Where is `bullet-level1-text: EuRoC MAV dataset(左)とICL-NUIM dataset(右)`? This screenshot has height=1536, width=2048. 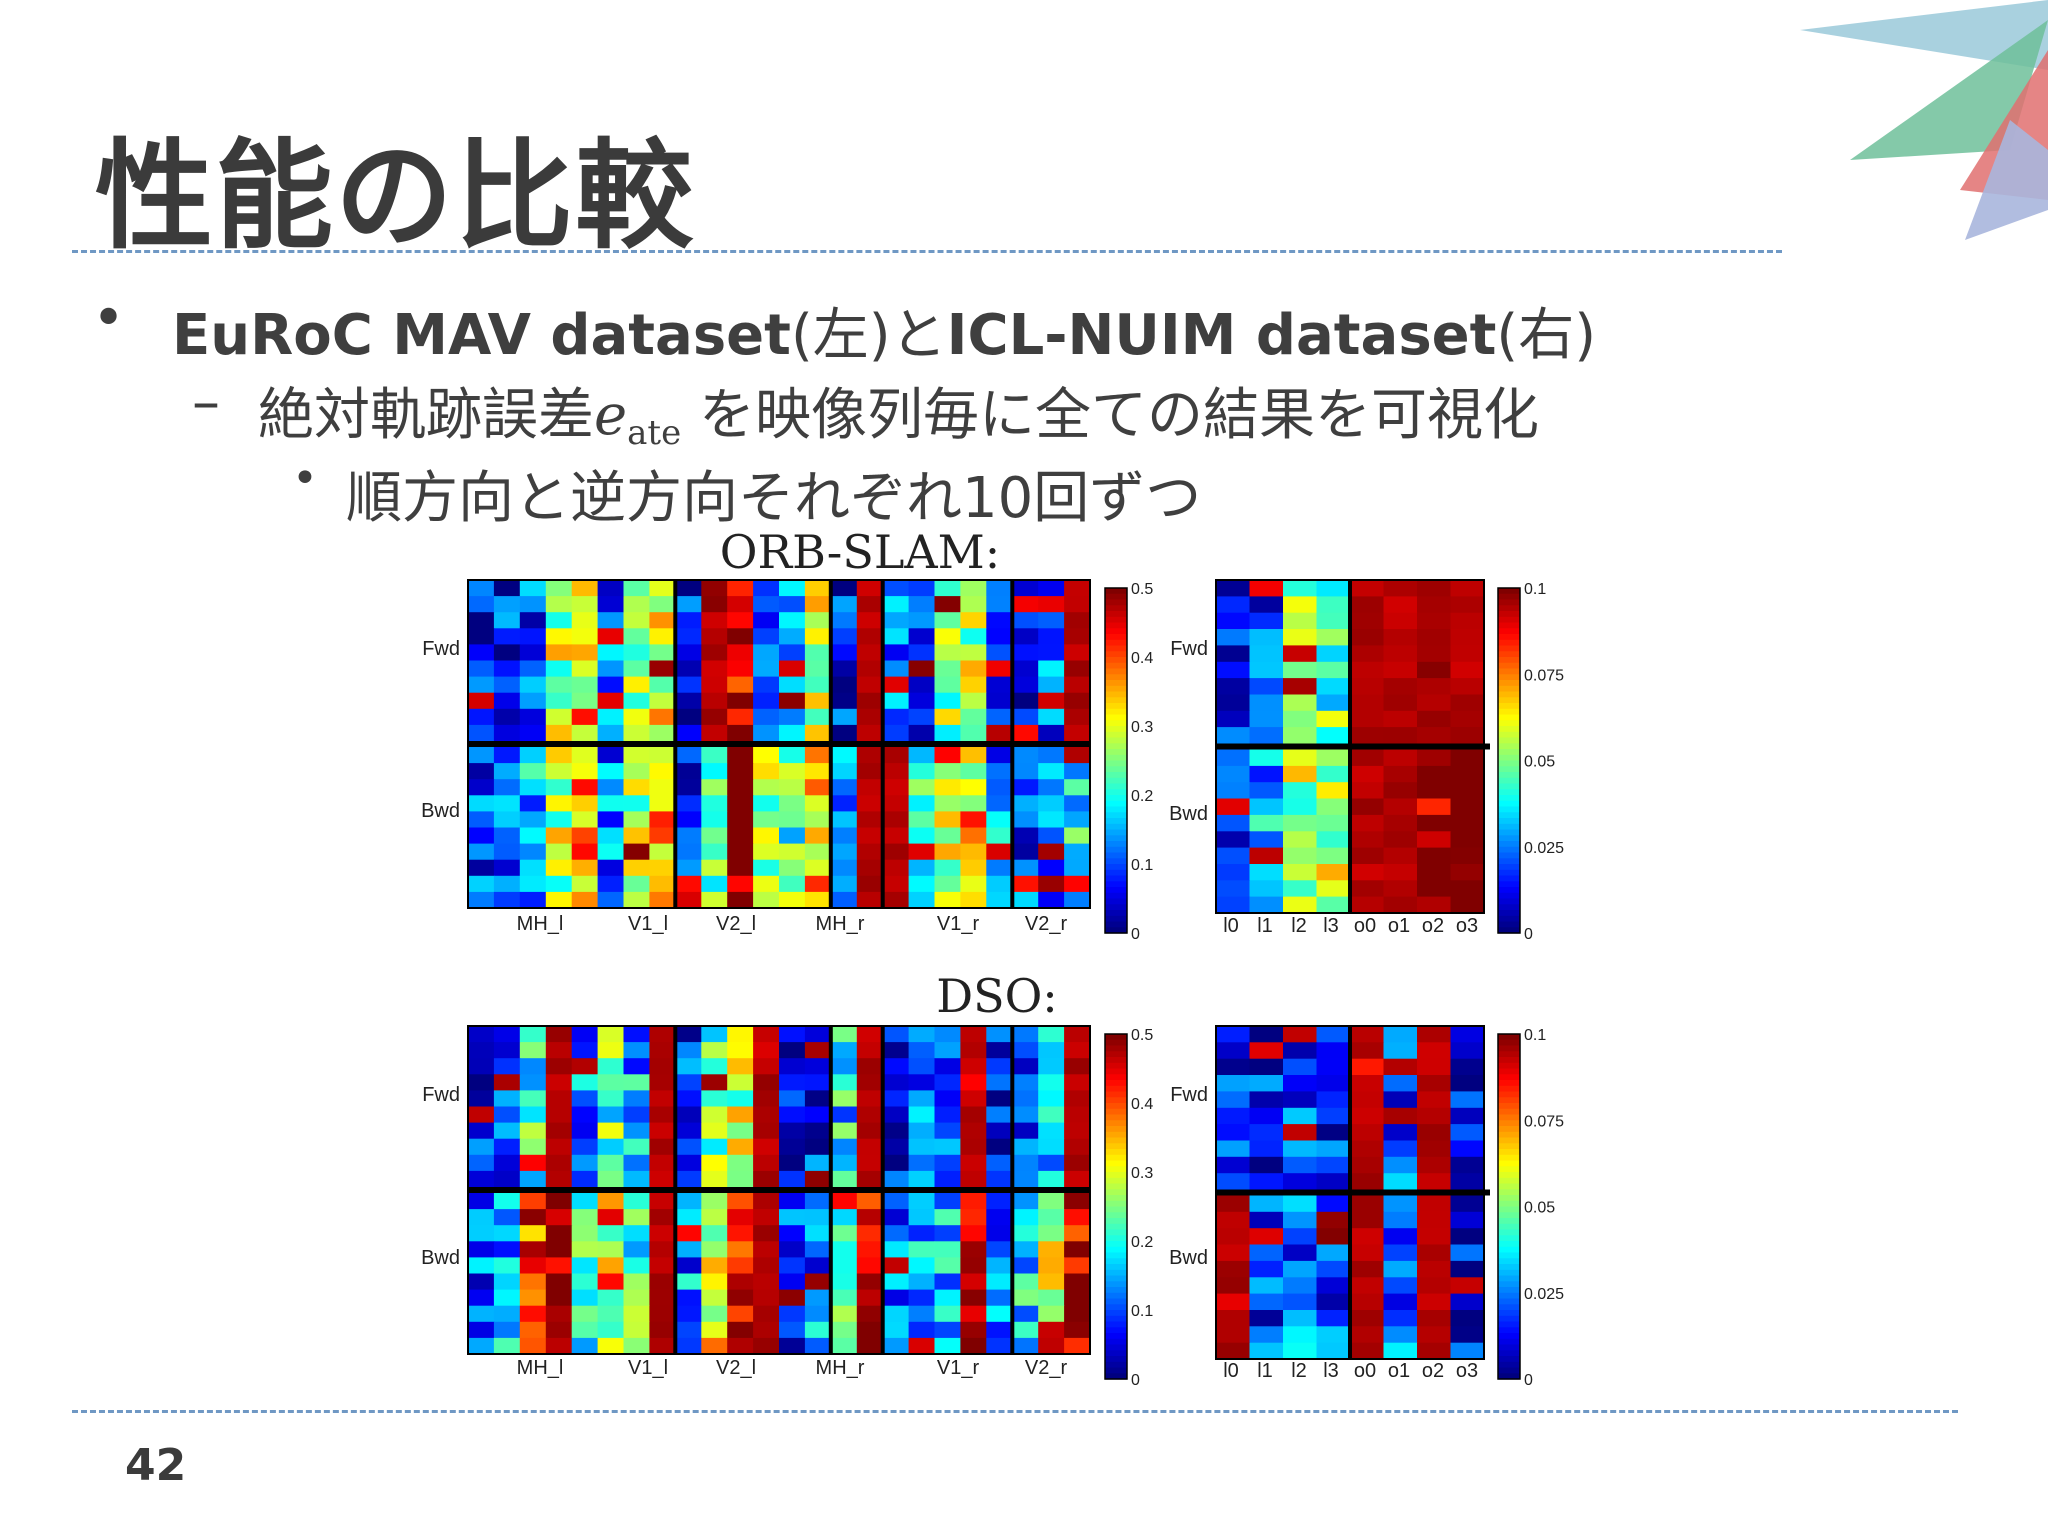
bullet-level1-text: EuRoC MAV dataset(左)とICL-NUIM dataset(右) is located at coordinates (884, 330).